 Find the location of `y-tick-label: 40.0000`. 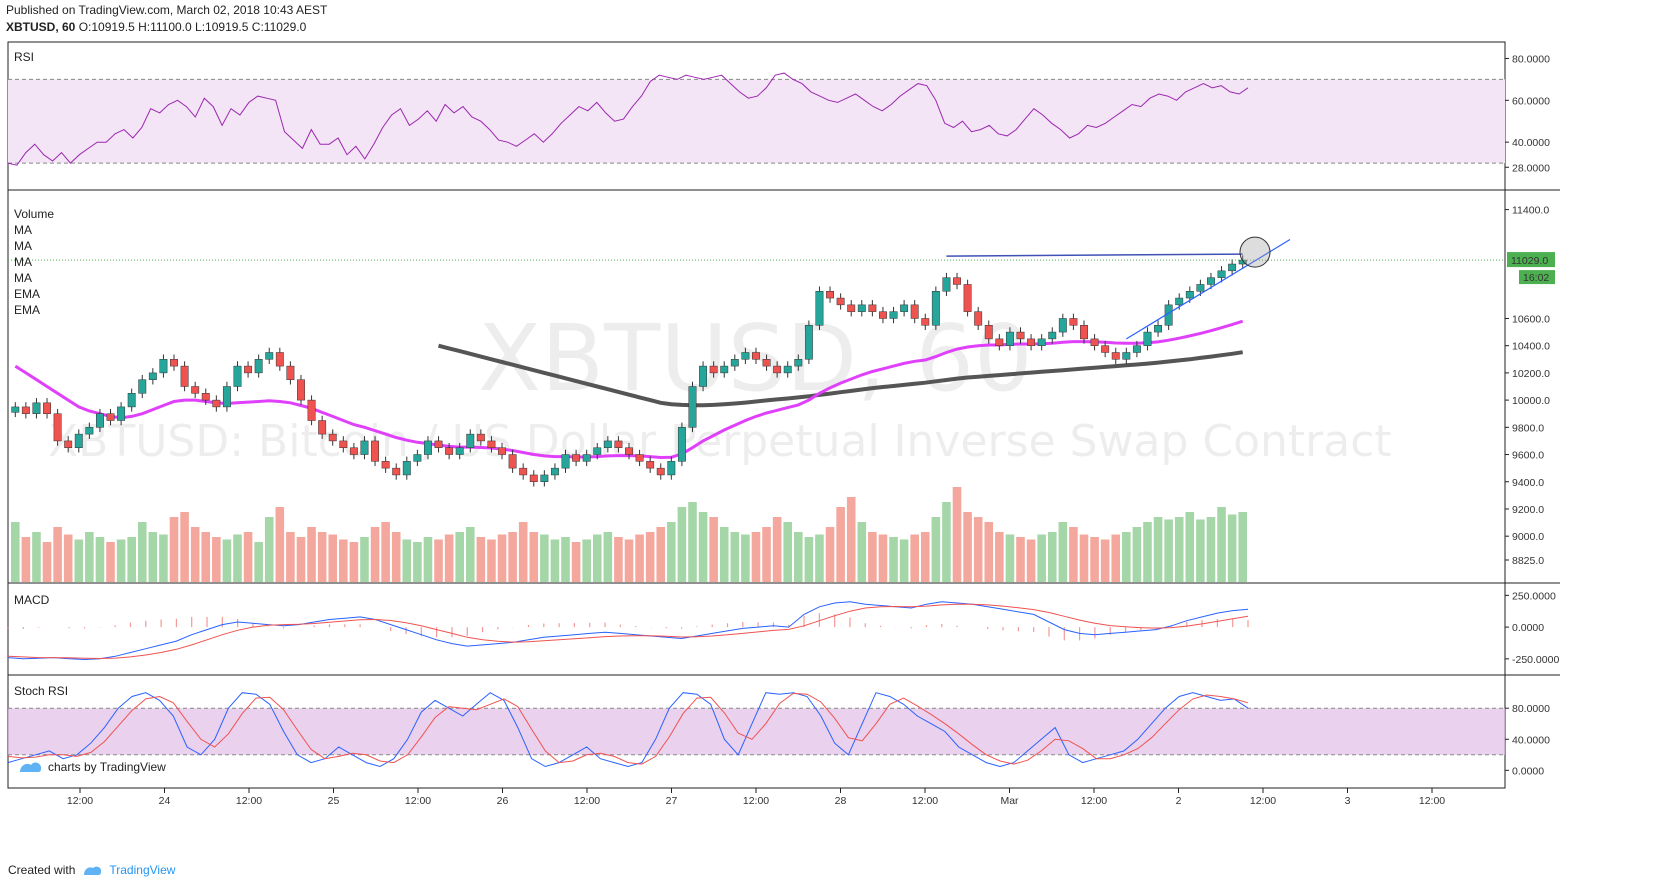

y-tick-label: 40.0000 is located at coordinates (1531, 143).